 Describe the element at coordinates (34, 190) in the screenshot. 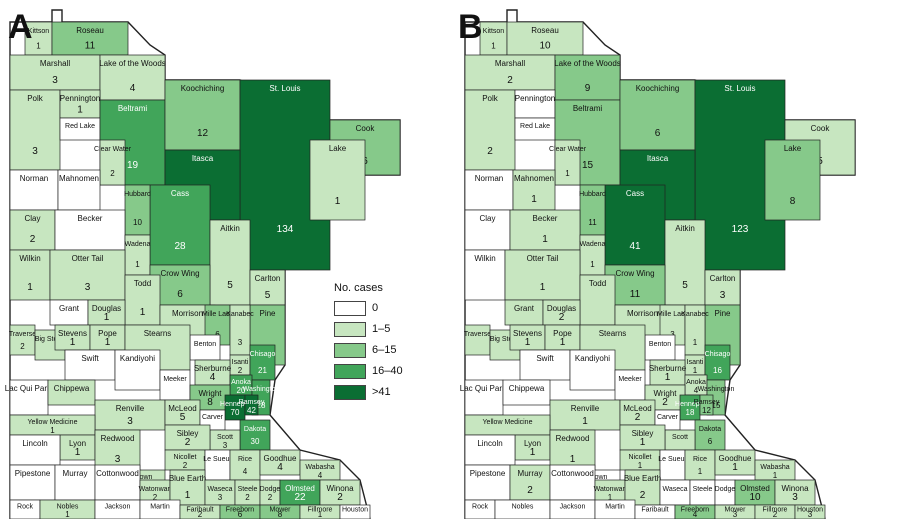

I see `county-norman-a: Norman` at that location.